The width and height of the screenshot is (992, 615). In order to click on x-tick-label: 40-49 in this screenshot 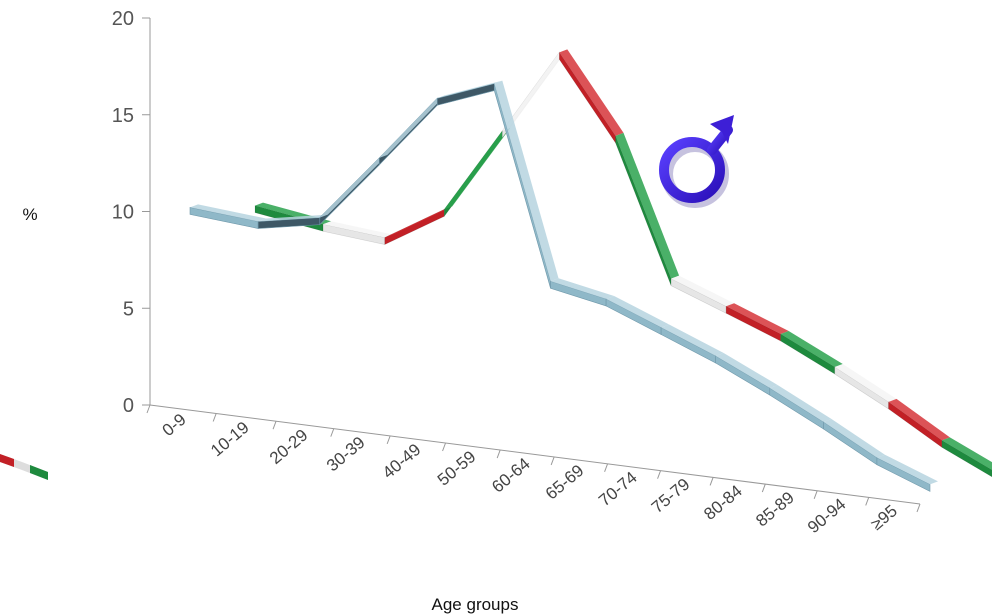, I will do `click(402, 461)`.